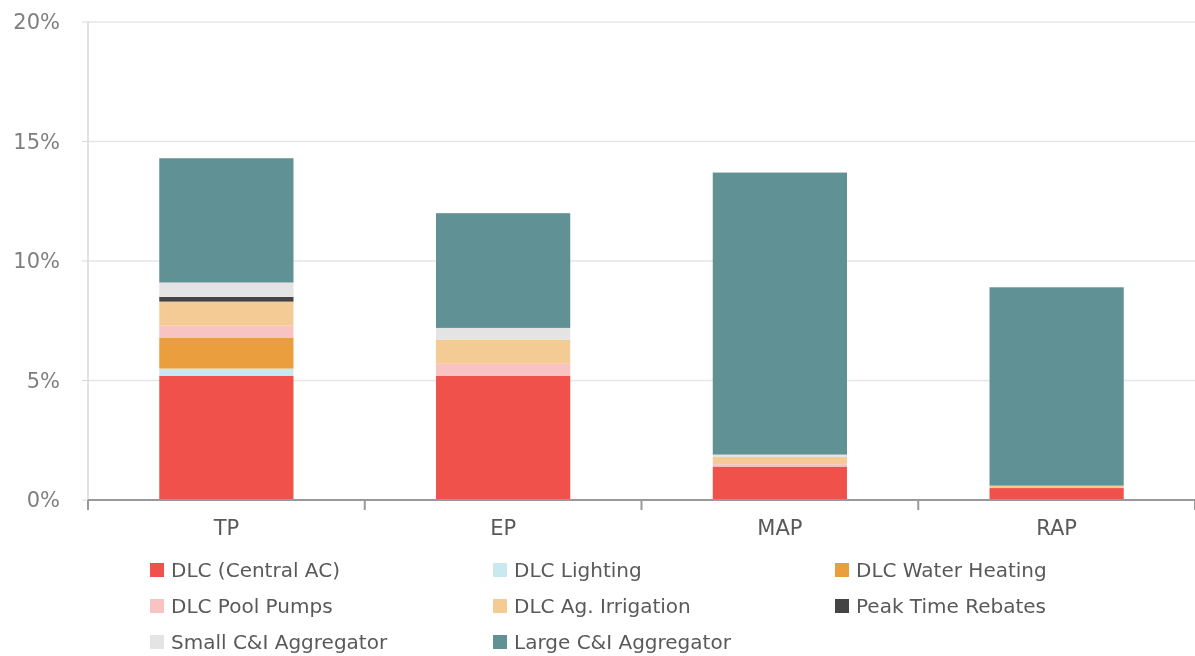 The image size is (1195, 656). What do you see at coordinates (780, 528) in the screenshot?
I see `x-tick-label: MAP` at bounding box center [780, 528].